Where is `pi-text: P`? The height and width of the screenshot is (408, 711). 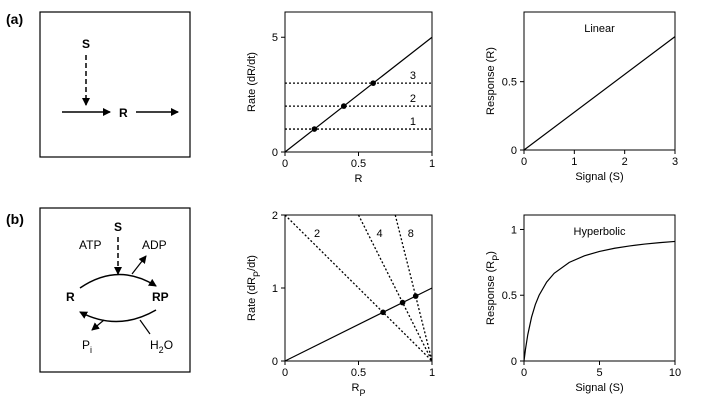
pi-text: P is located at coordinates (86, 345).